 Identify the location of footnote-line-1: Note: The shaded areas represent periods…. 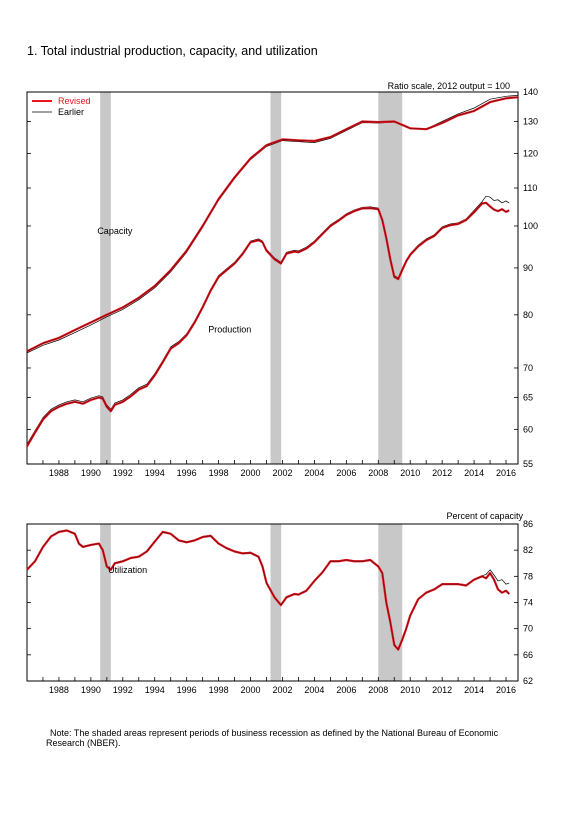
(274, 733).